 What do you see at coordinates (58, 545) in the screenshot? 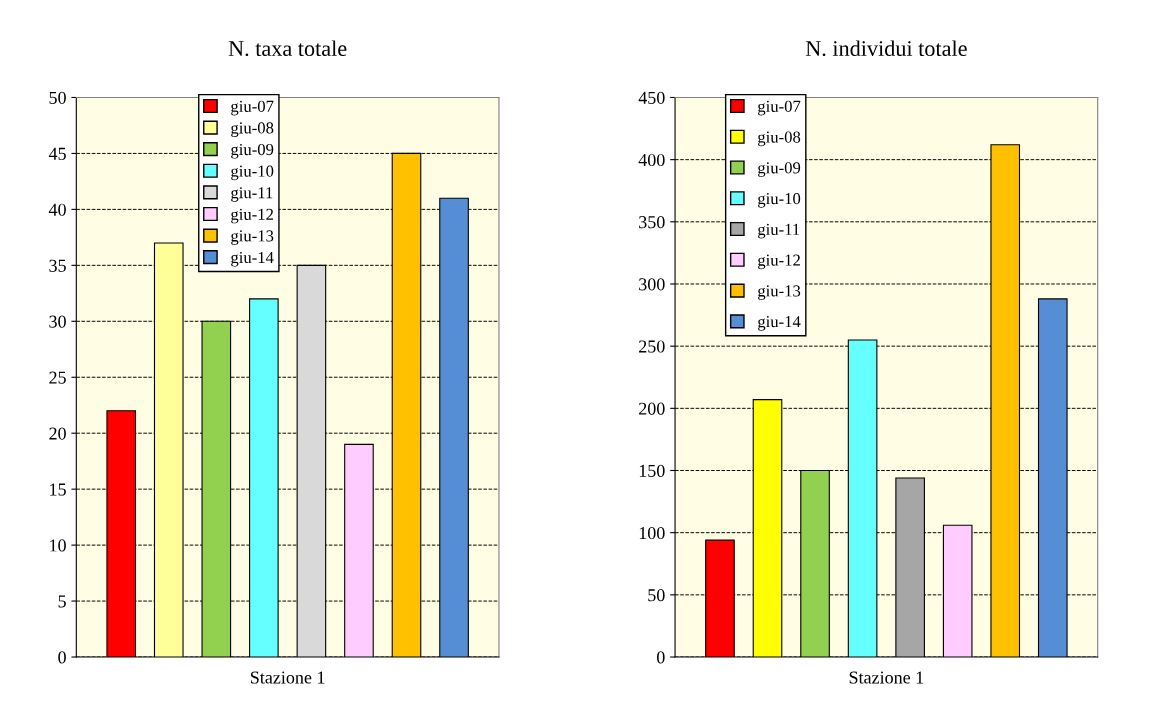
I see `y-tick-label: 10` at bounding box center [58, 545].